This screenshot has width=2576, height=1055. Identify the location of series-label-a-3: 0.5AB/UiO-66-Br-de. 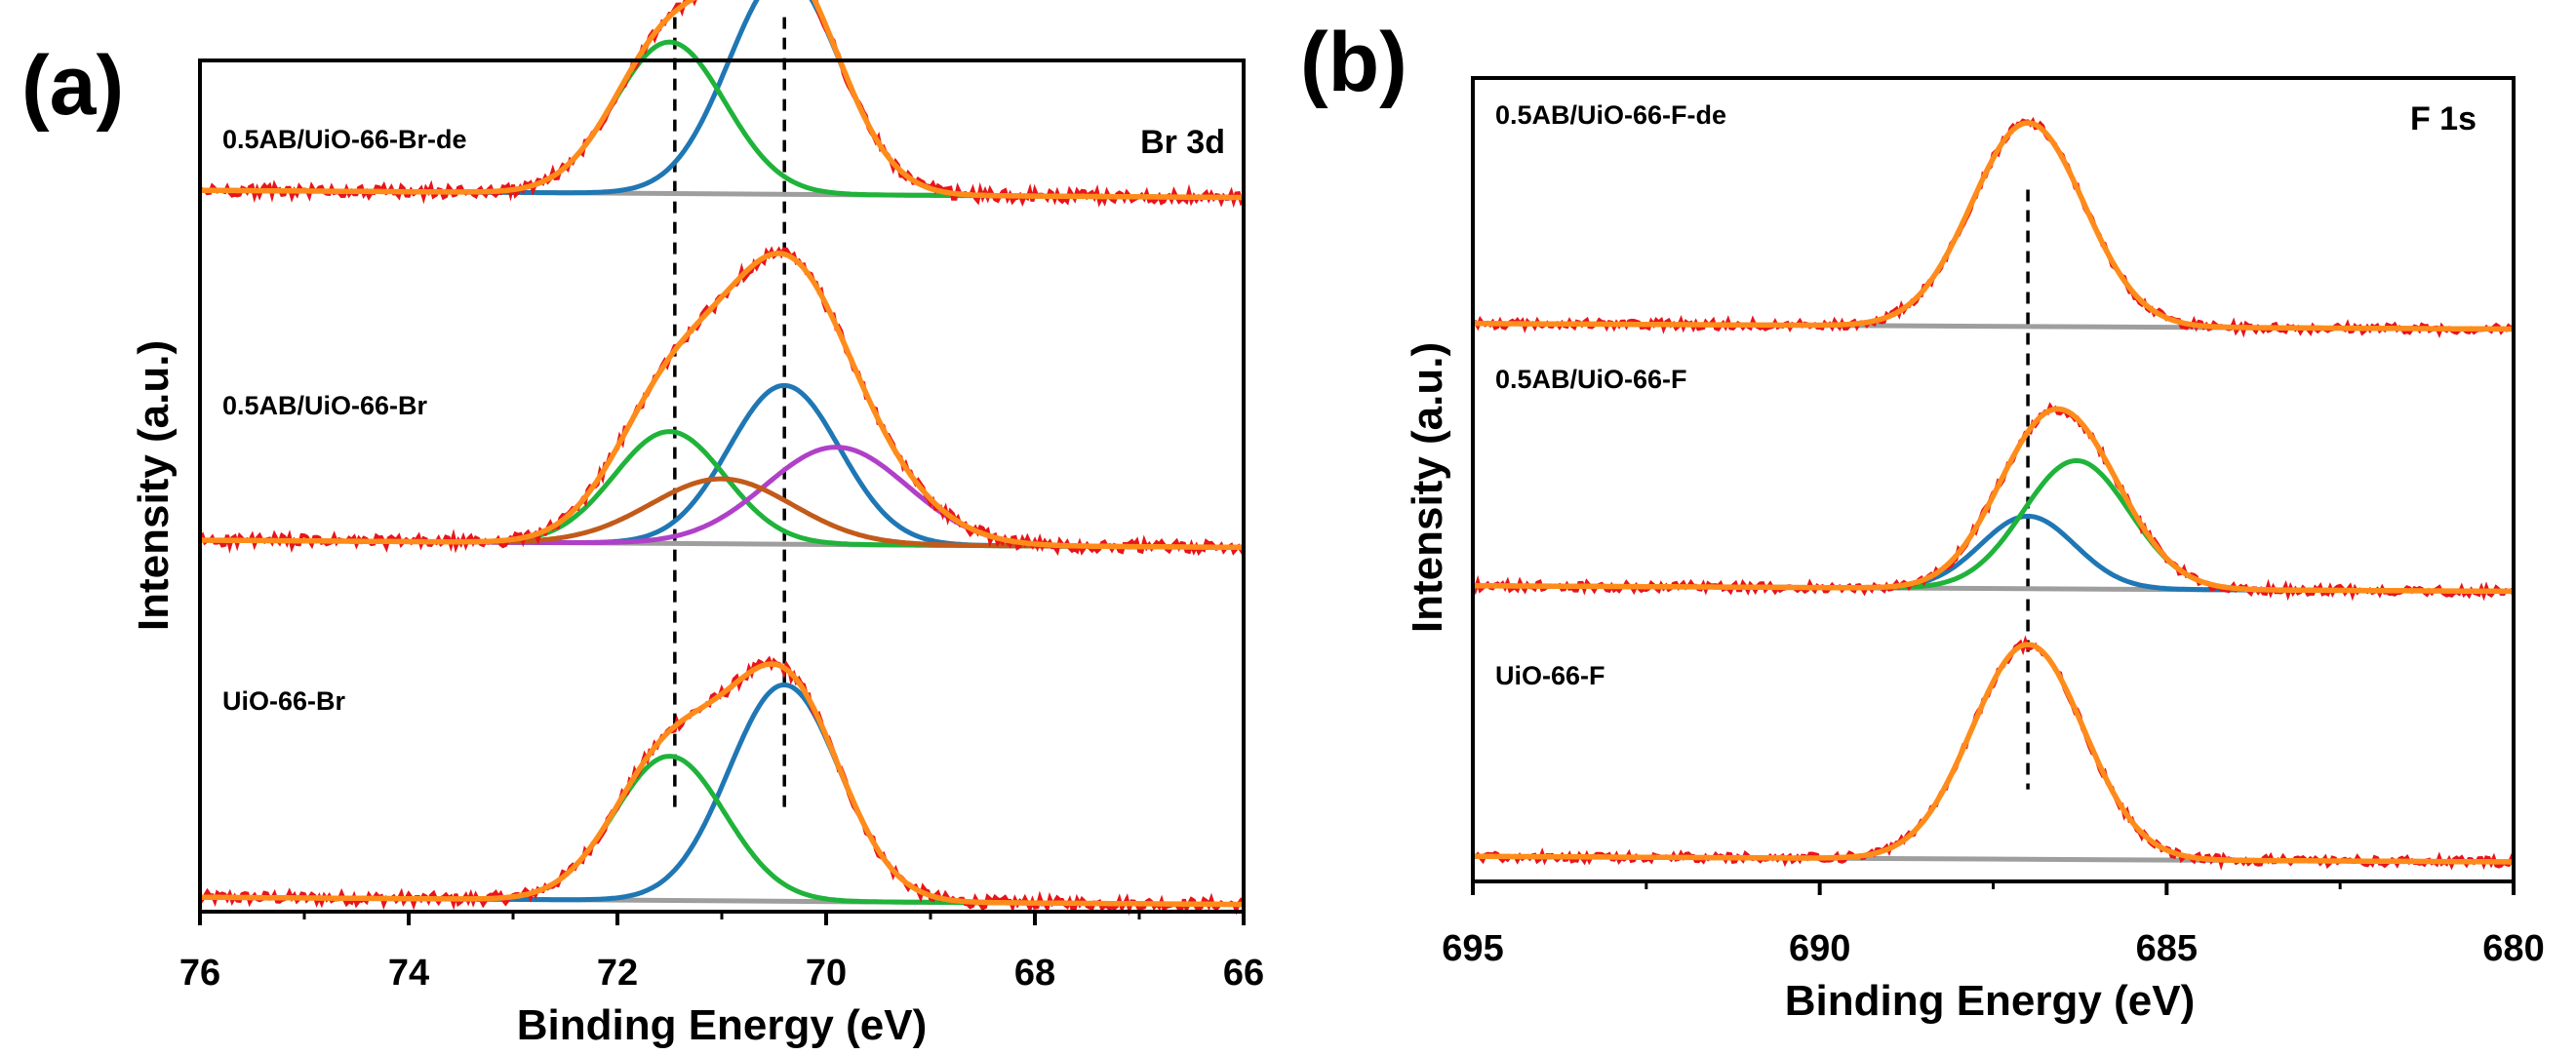
(344, 139).